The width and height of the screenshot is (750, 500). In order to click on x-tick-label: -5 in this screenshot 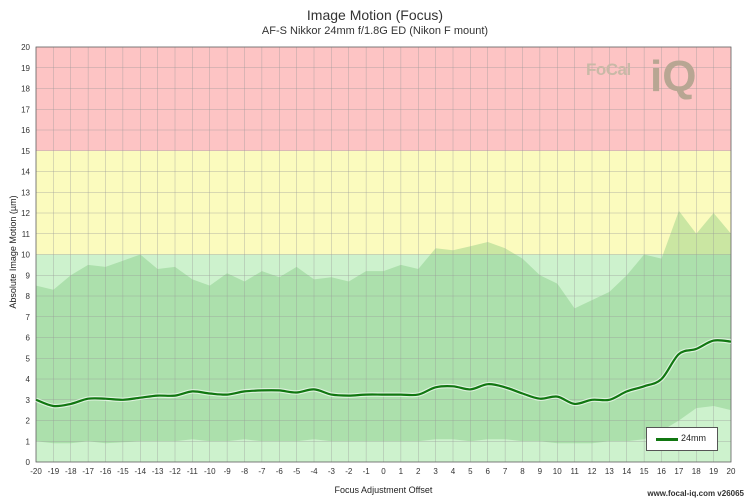, I will do `click(297, 471)`.